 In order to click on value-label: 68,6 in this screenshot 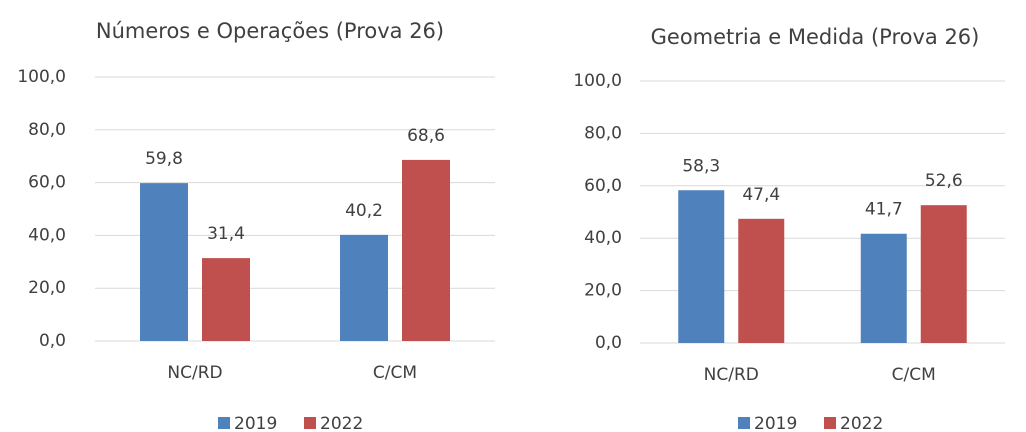, I will do `click(426, 136)`.